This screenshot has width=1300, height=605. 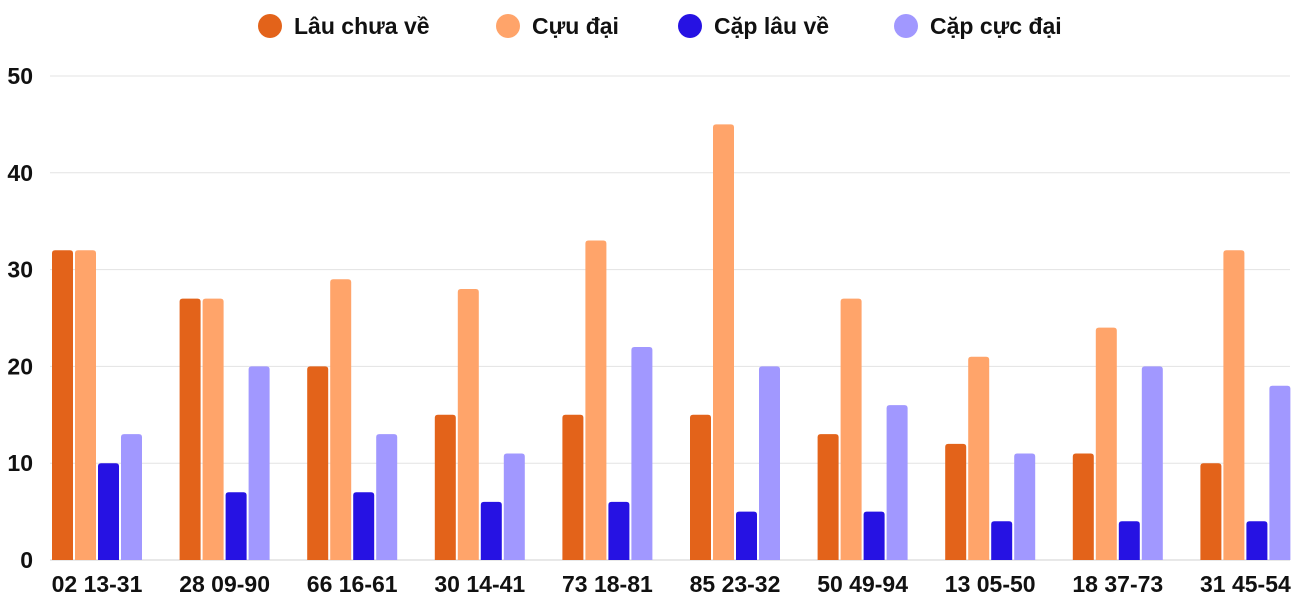 What do you see at coordinates (97, 584) in the screenshot?
I see `x-tick-label: 02 13-31` at bounding box center [97, 584].